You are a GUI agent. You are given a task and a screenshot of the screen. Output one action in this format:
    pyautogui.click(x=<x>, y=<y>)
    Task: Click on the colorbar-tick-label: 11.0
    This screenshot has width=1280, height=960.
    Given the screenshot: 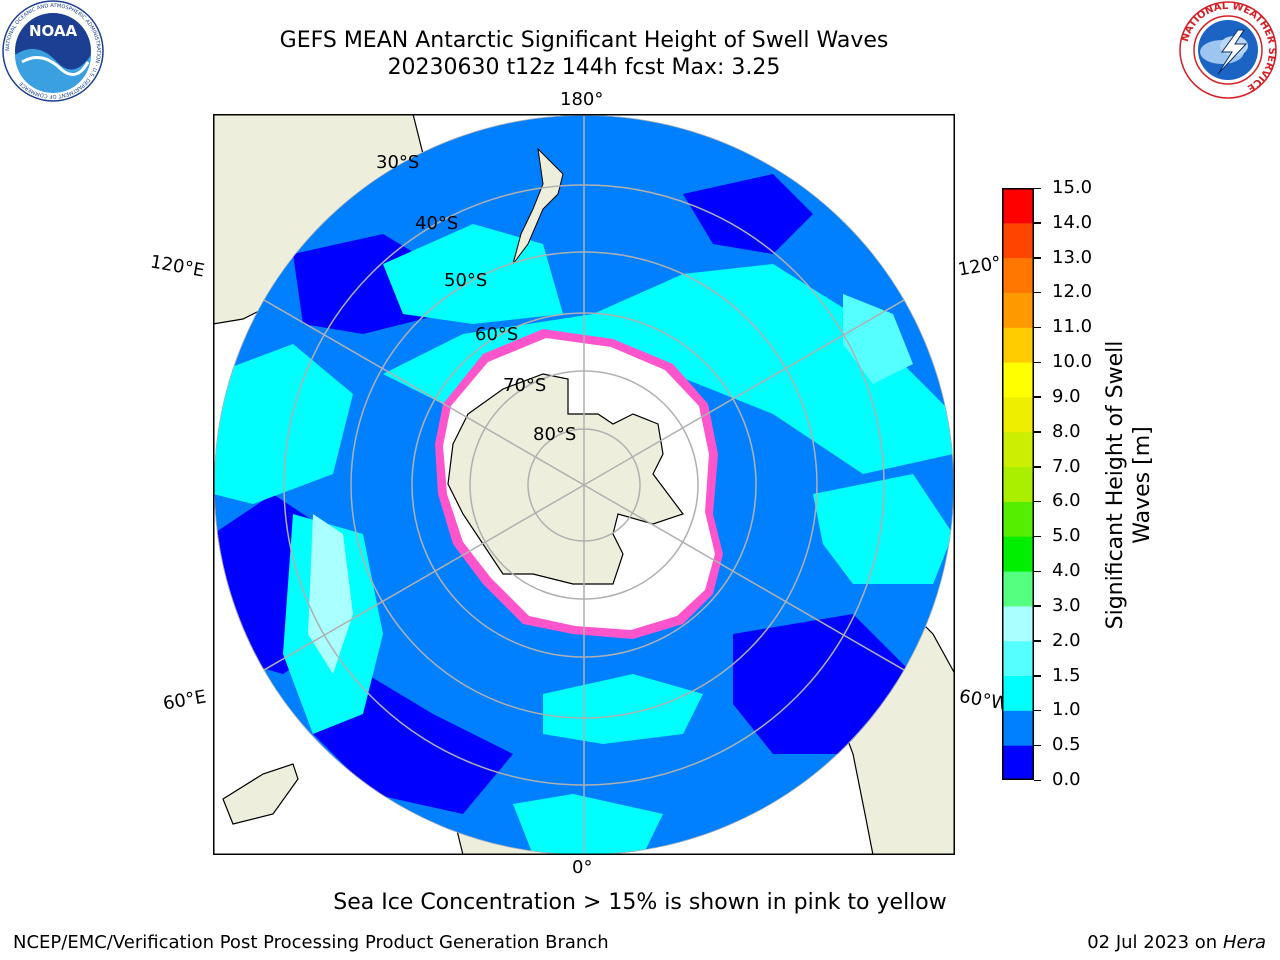 What is the action you would take?
    pyautogui.click(x=1072, y=327)
    